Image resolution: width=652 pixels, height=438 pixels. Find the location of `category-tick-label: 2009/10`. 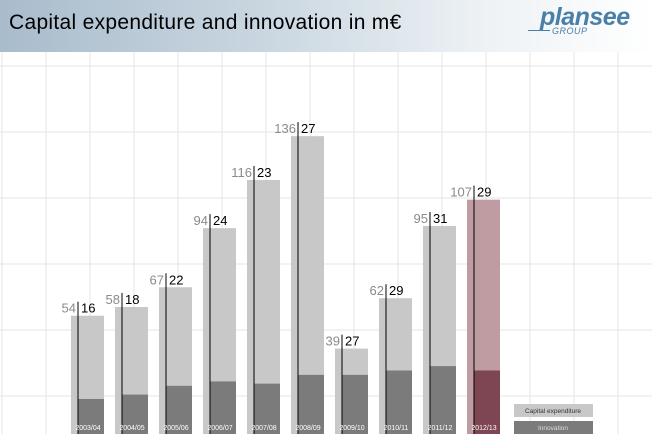

category-tick-label: 2009/10 is located at coordinates (351, 428).